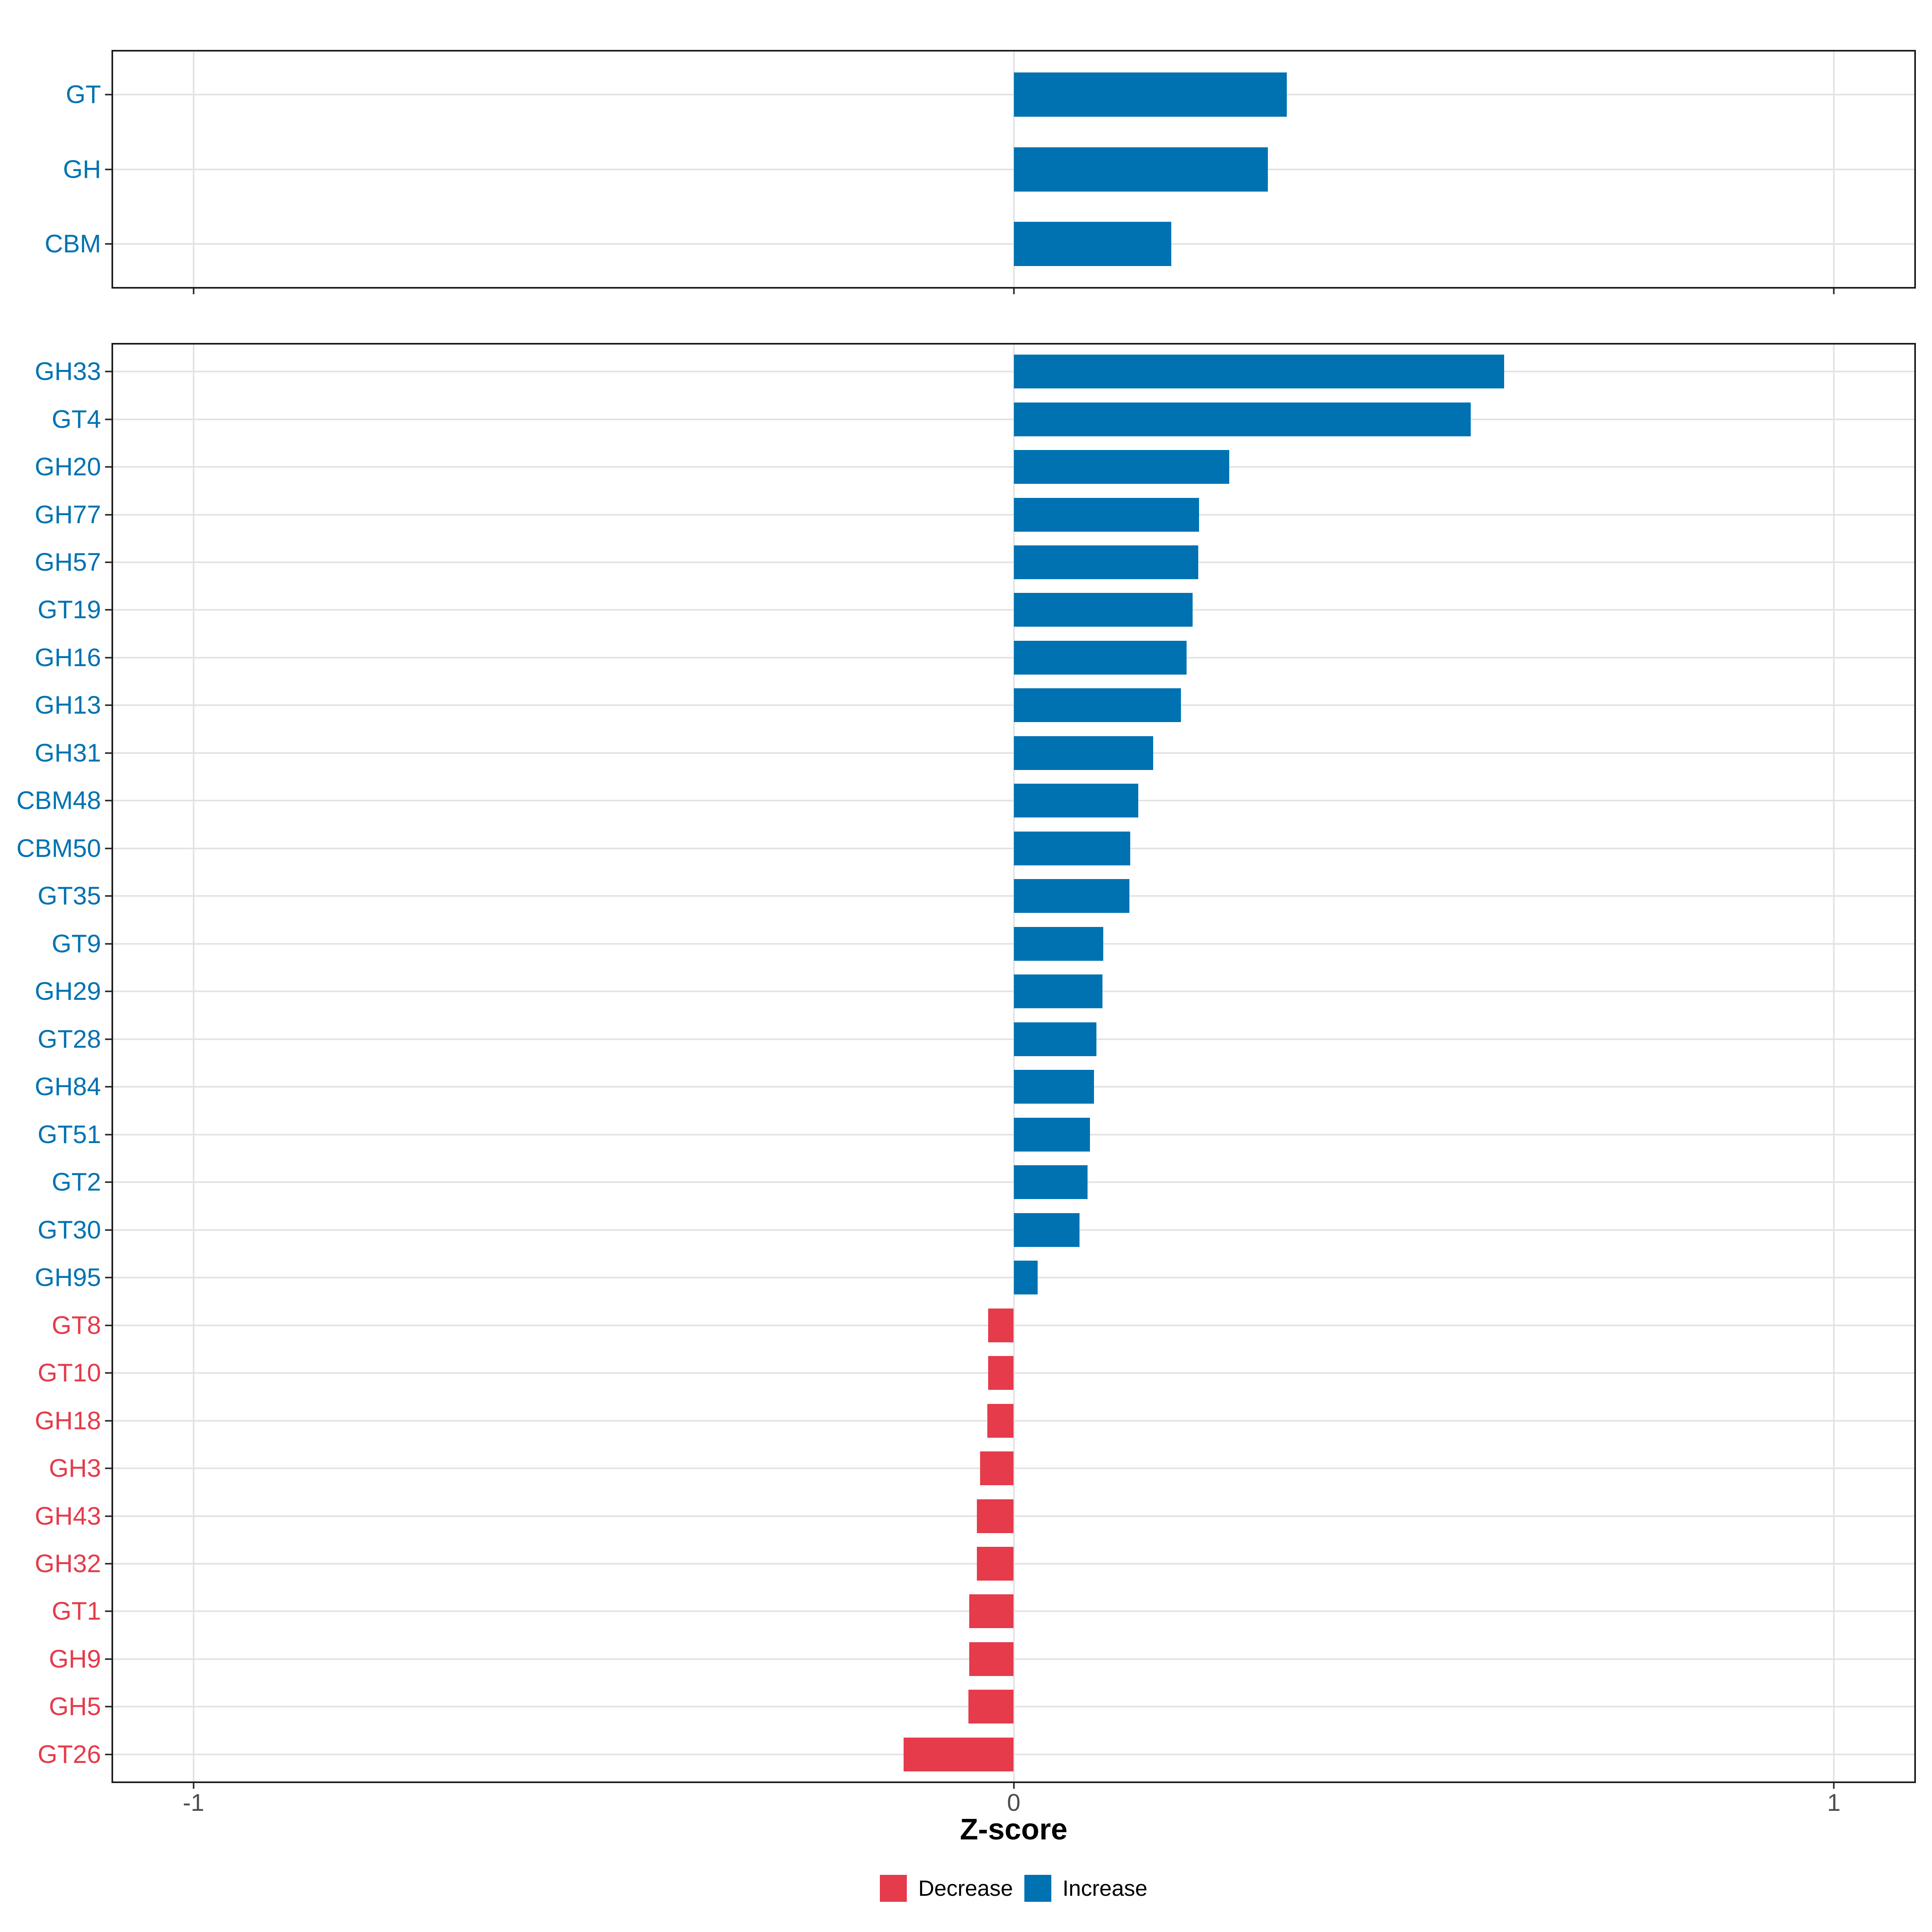 The height and width of the screenshot is (1932, 1932). Describe the element at coordinates (69, 1373) in the screenshot. I see `category-label-GT10: GT10` at that location.